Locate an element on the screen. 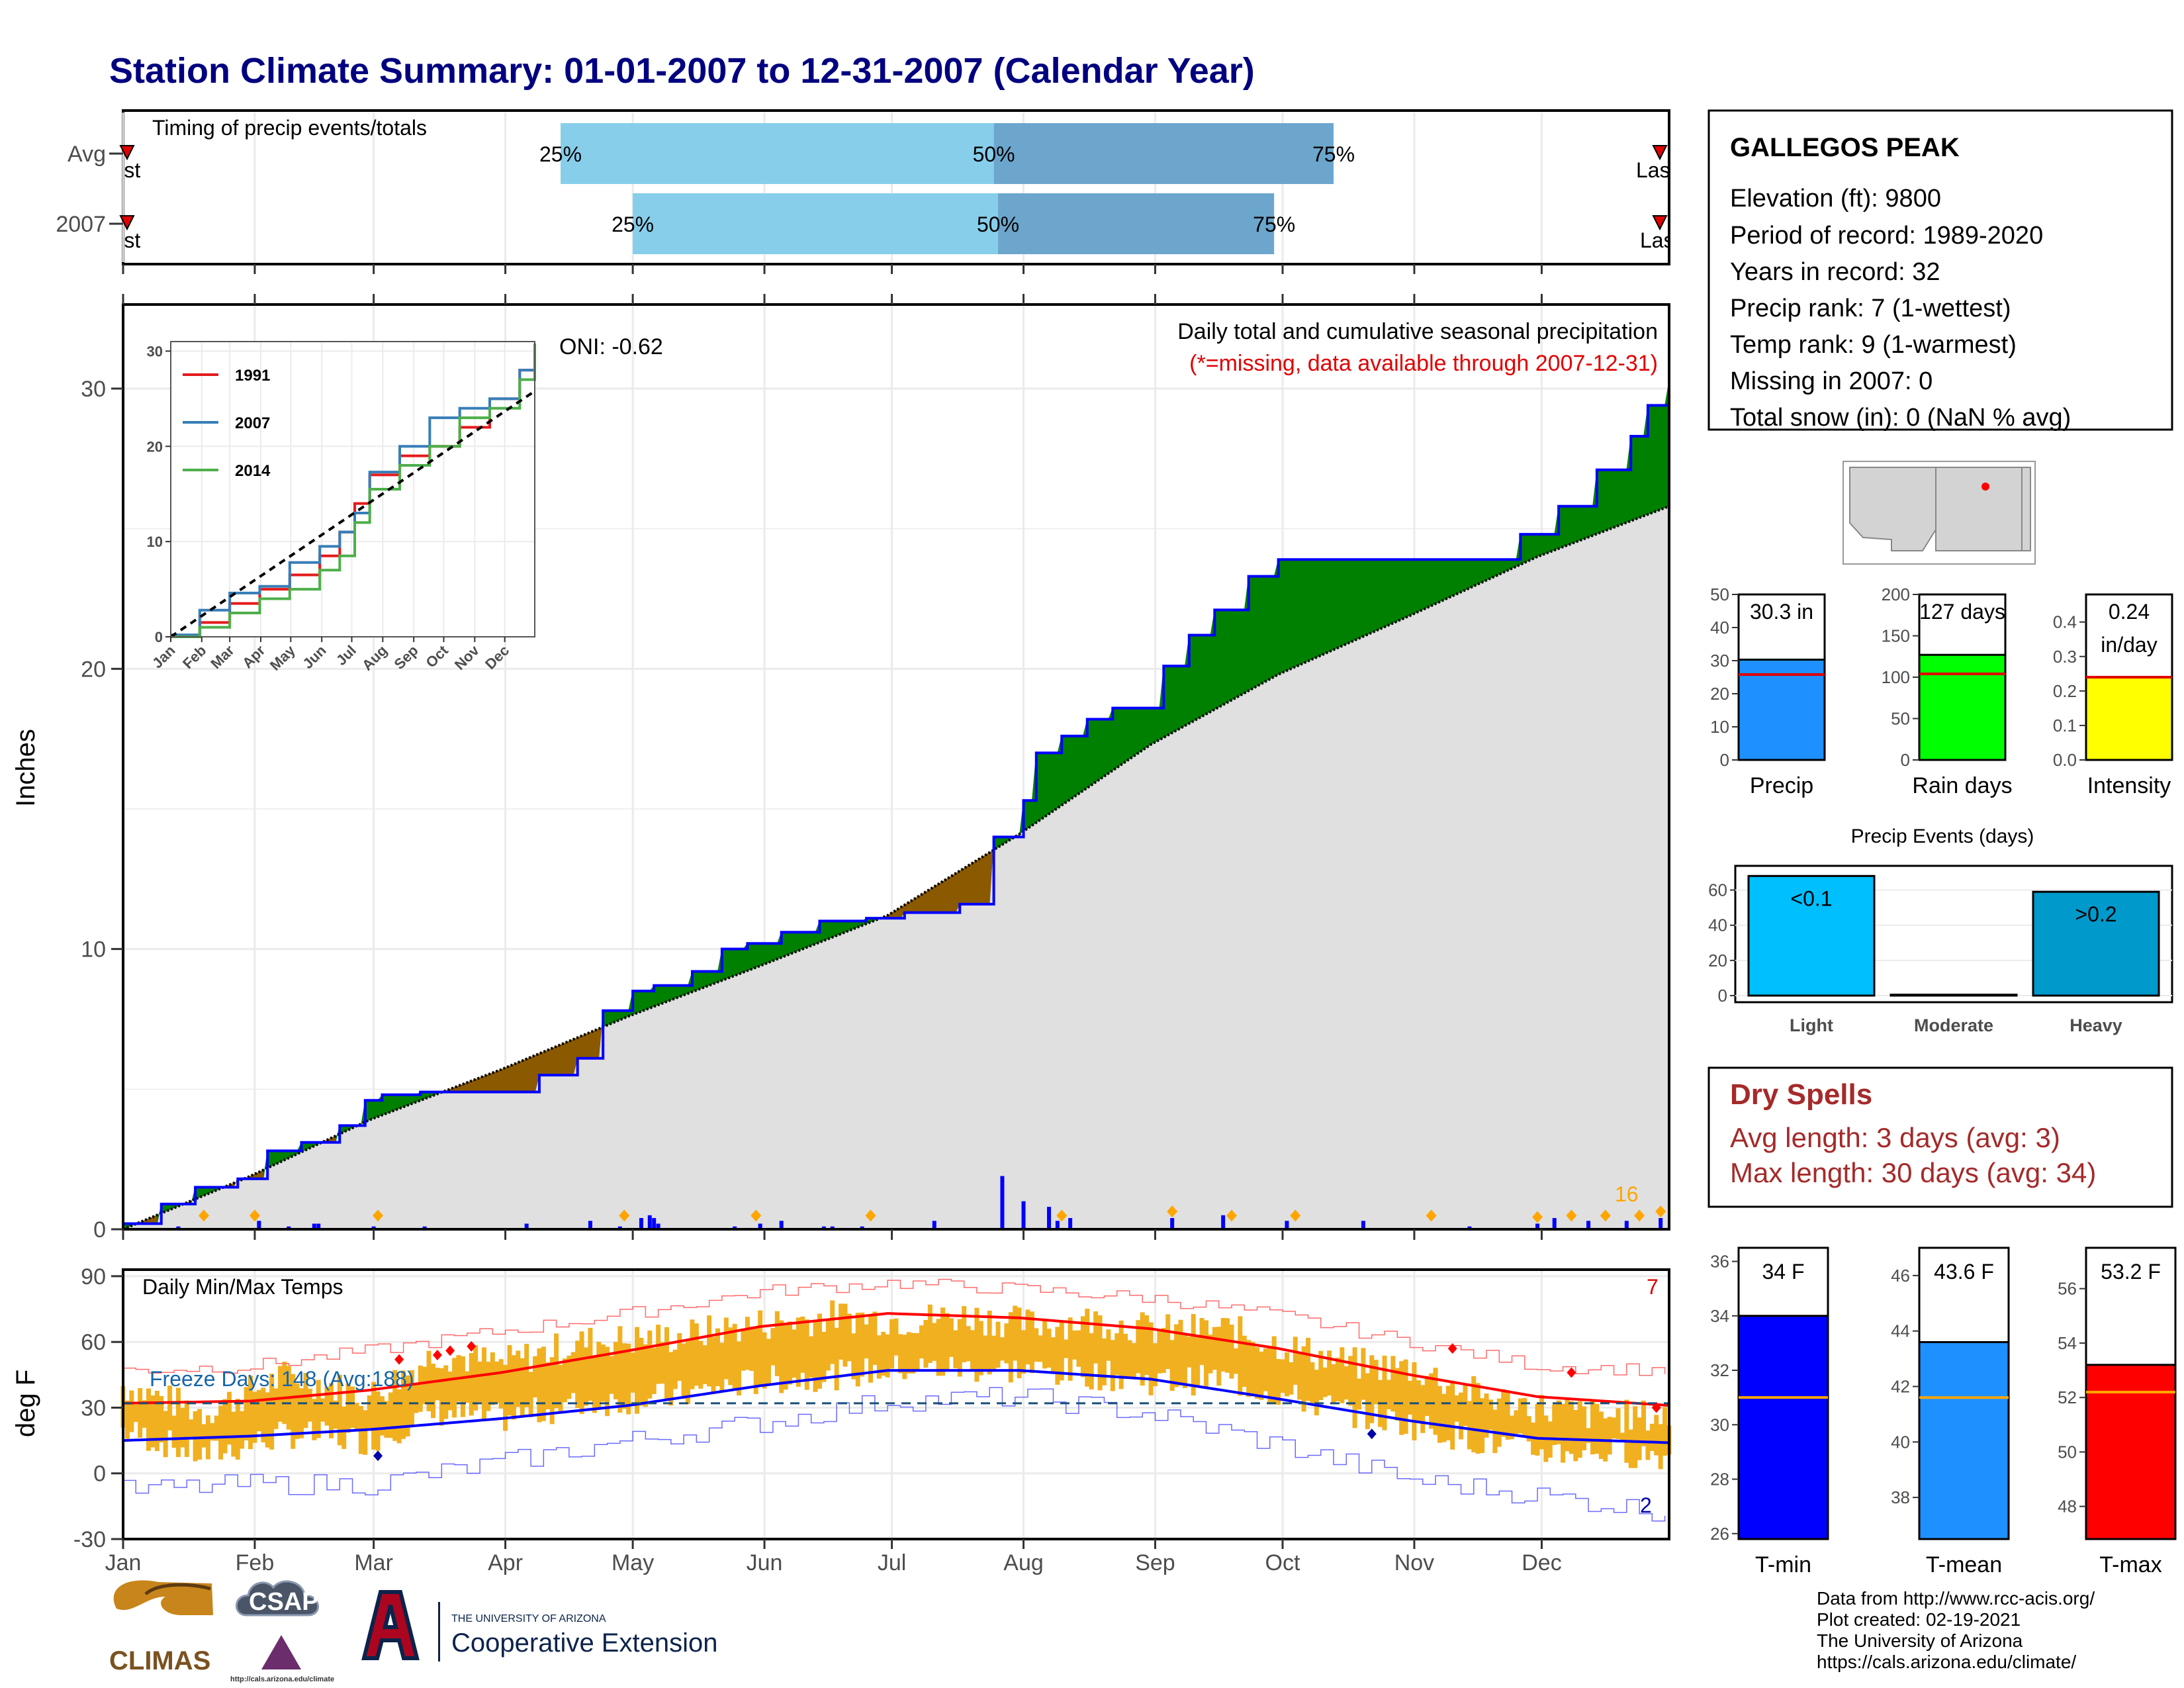  bar-tick-label: 34 is located at coordinates (1720, 1316).